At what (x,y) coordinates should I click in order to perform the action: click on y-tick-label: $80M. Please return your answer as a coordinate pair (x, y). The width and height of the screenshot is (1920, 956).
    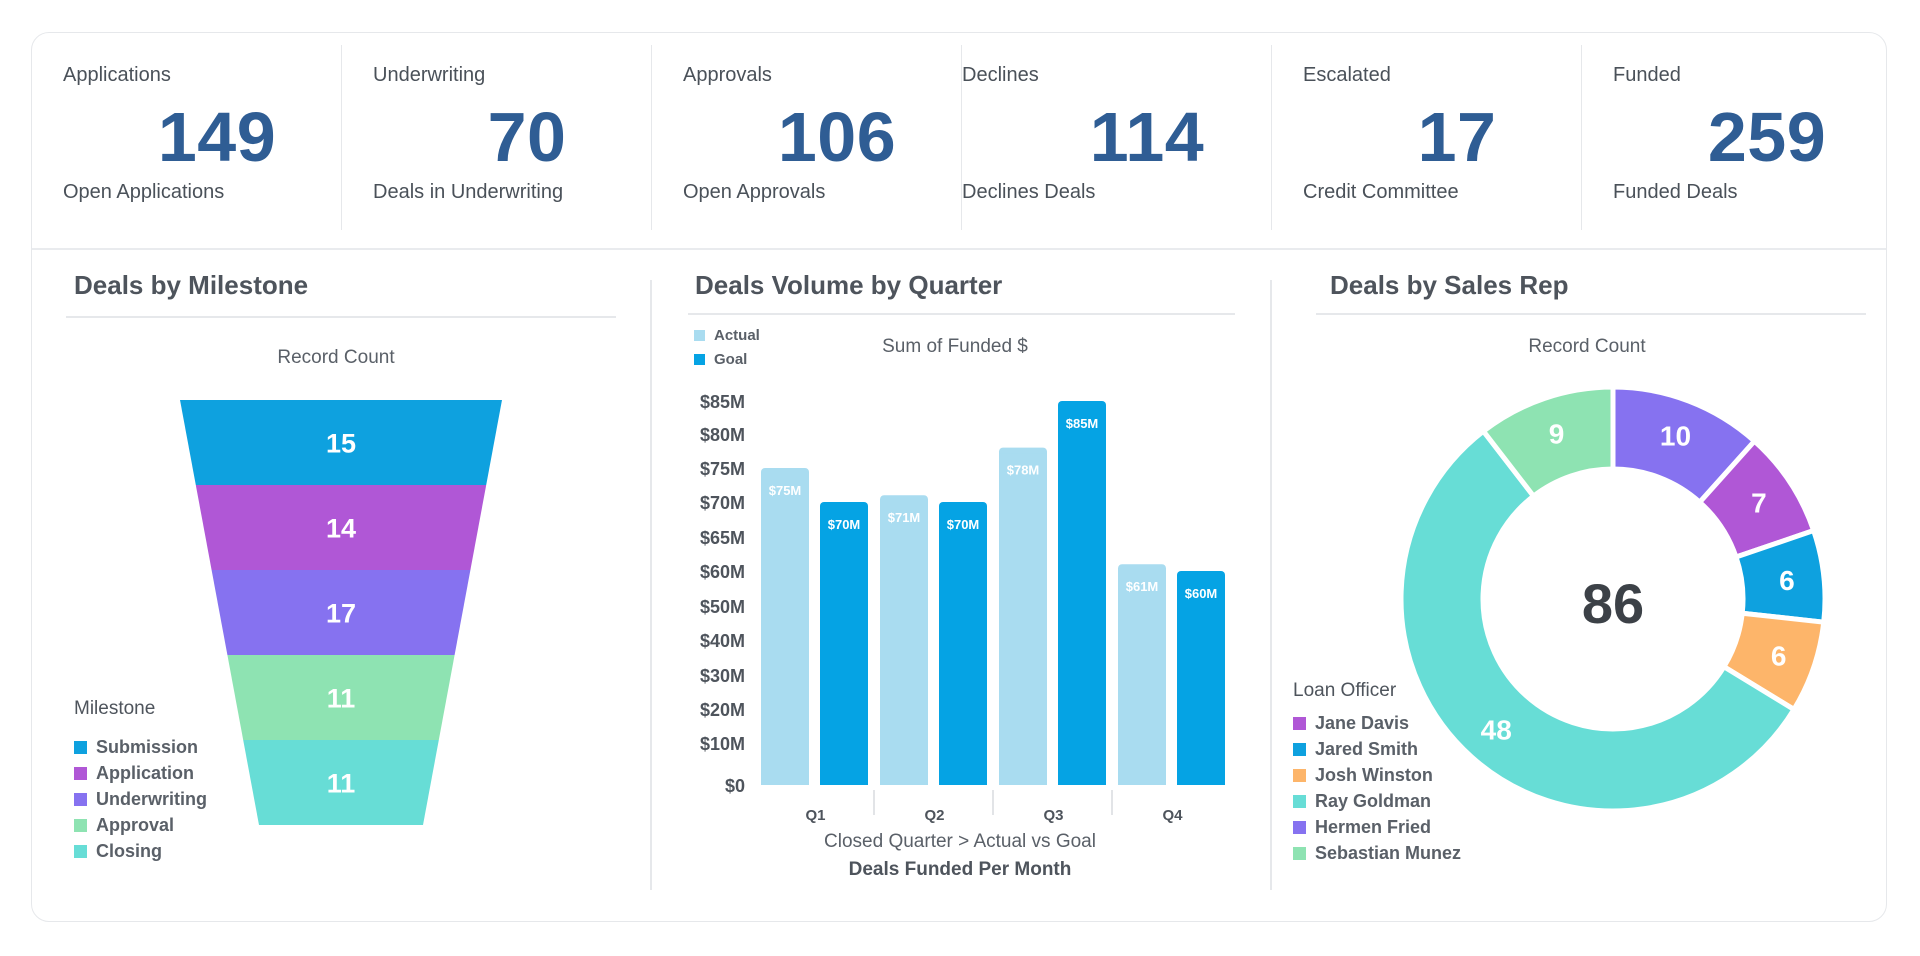
    Looking at the image, I should click on (722, 435).